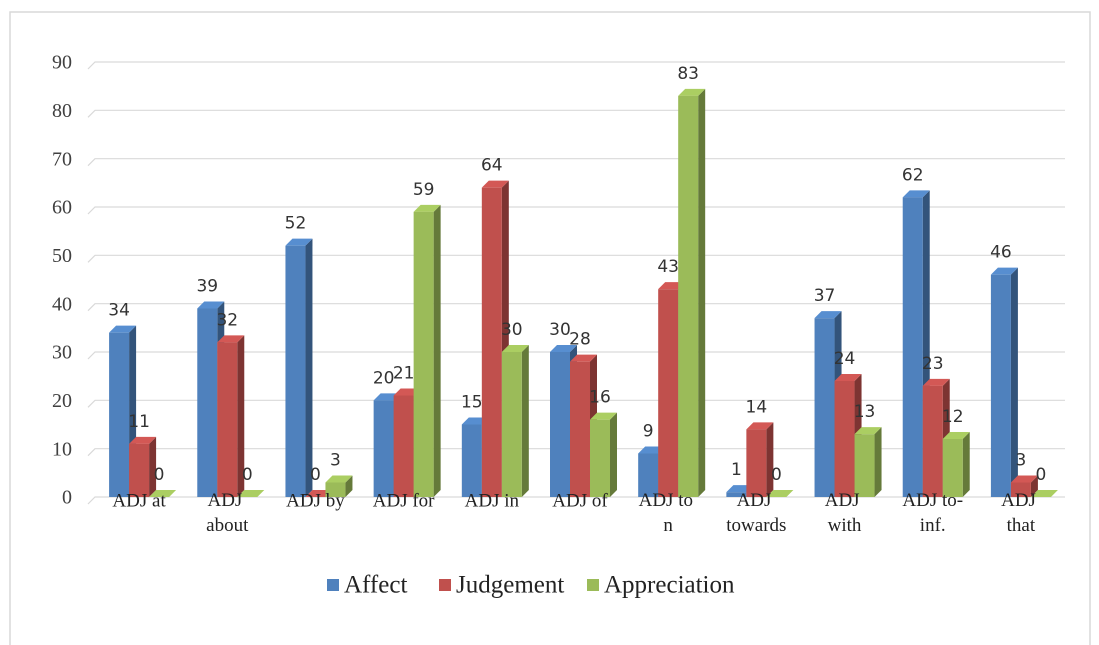  I want to click on legend-label: Affect, so click(375, 585).